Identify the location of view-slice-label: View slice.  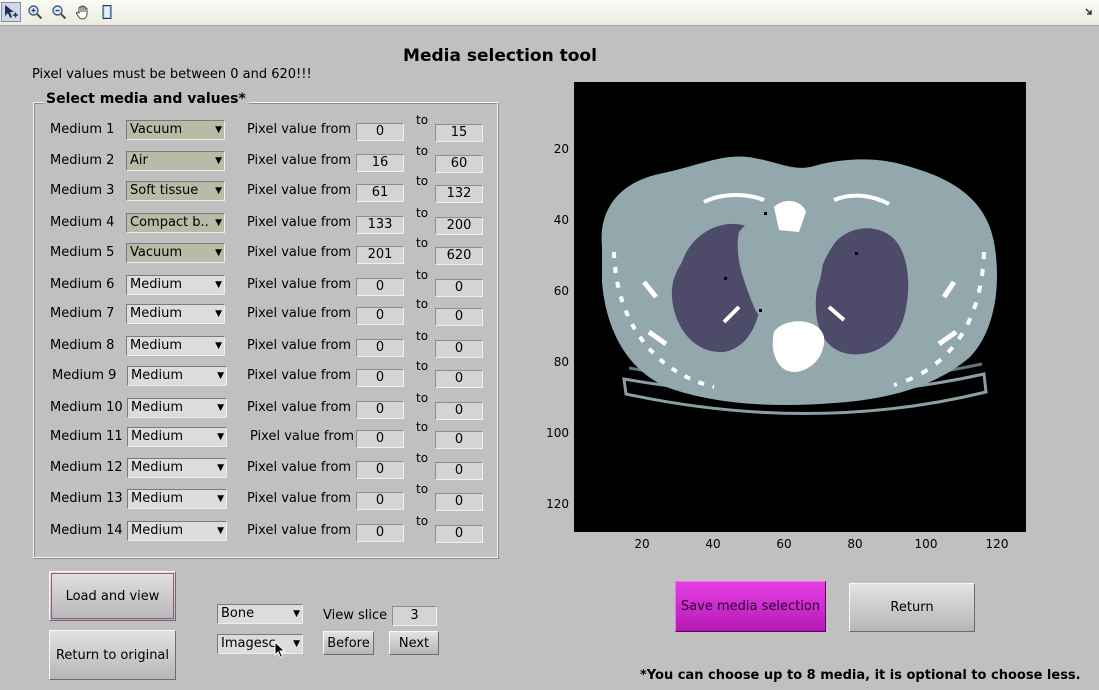
(355, 615).